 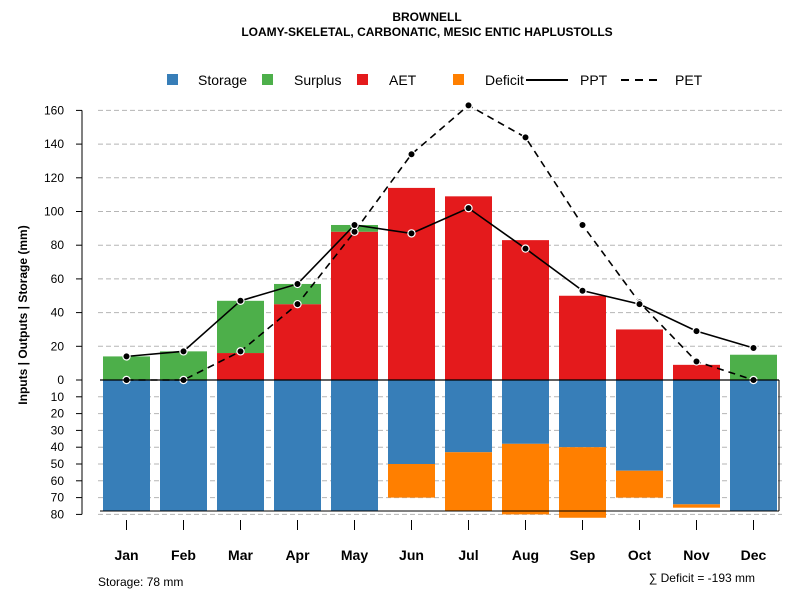 I want to click on y-tick-label: 10, so click(x=58, y=397).